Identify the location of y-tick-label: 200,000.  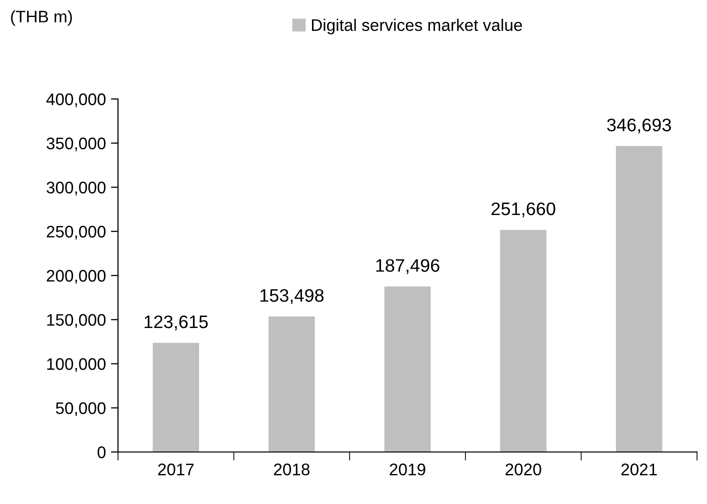
(76, 277).